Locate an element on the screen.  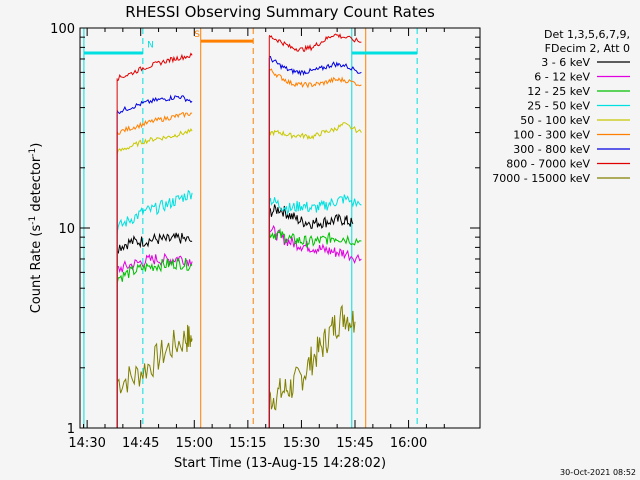
chart-title: RHESSI Observing Summary Count Rates is located at coordinates (280, 12).